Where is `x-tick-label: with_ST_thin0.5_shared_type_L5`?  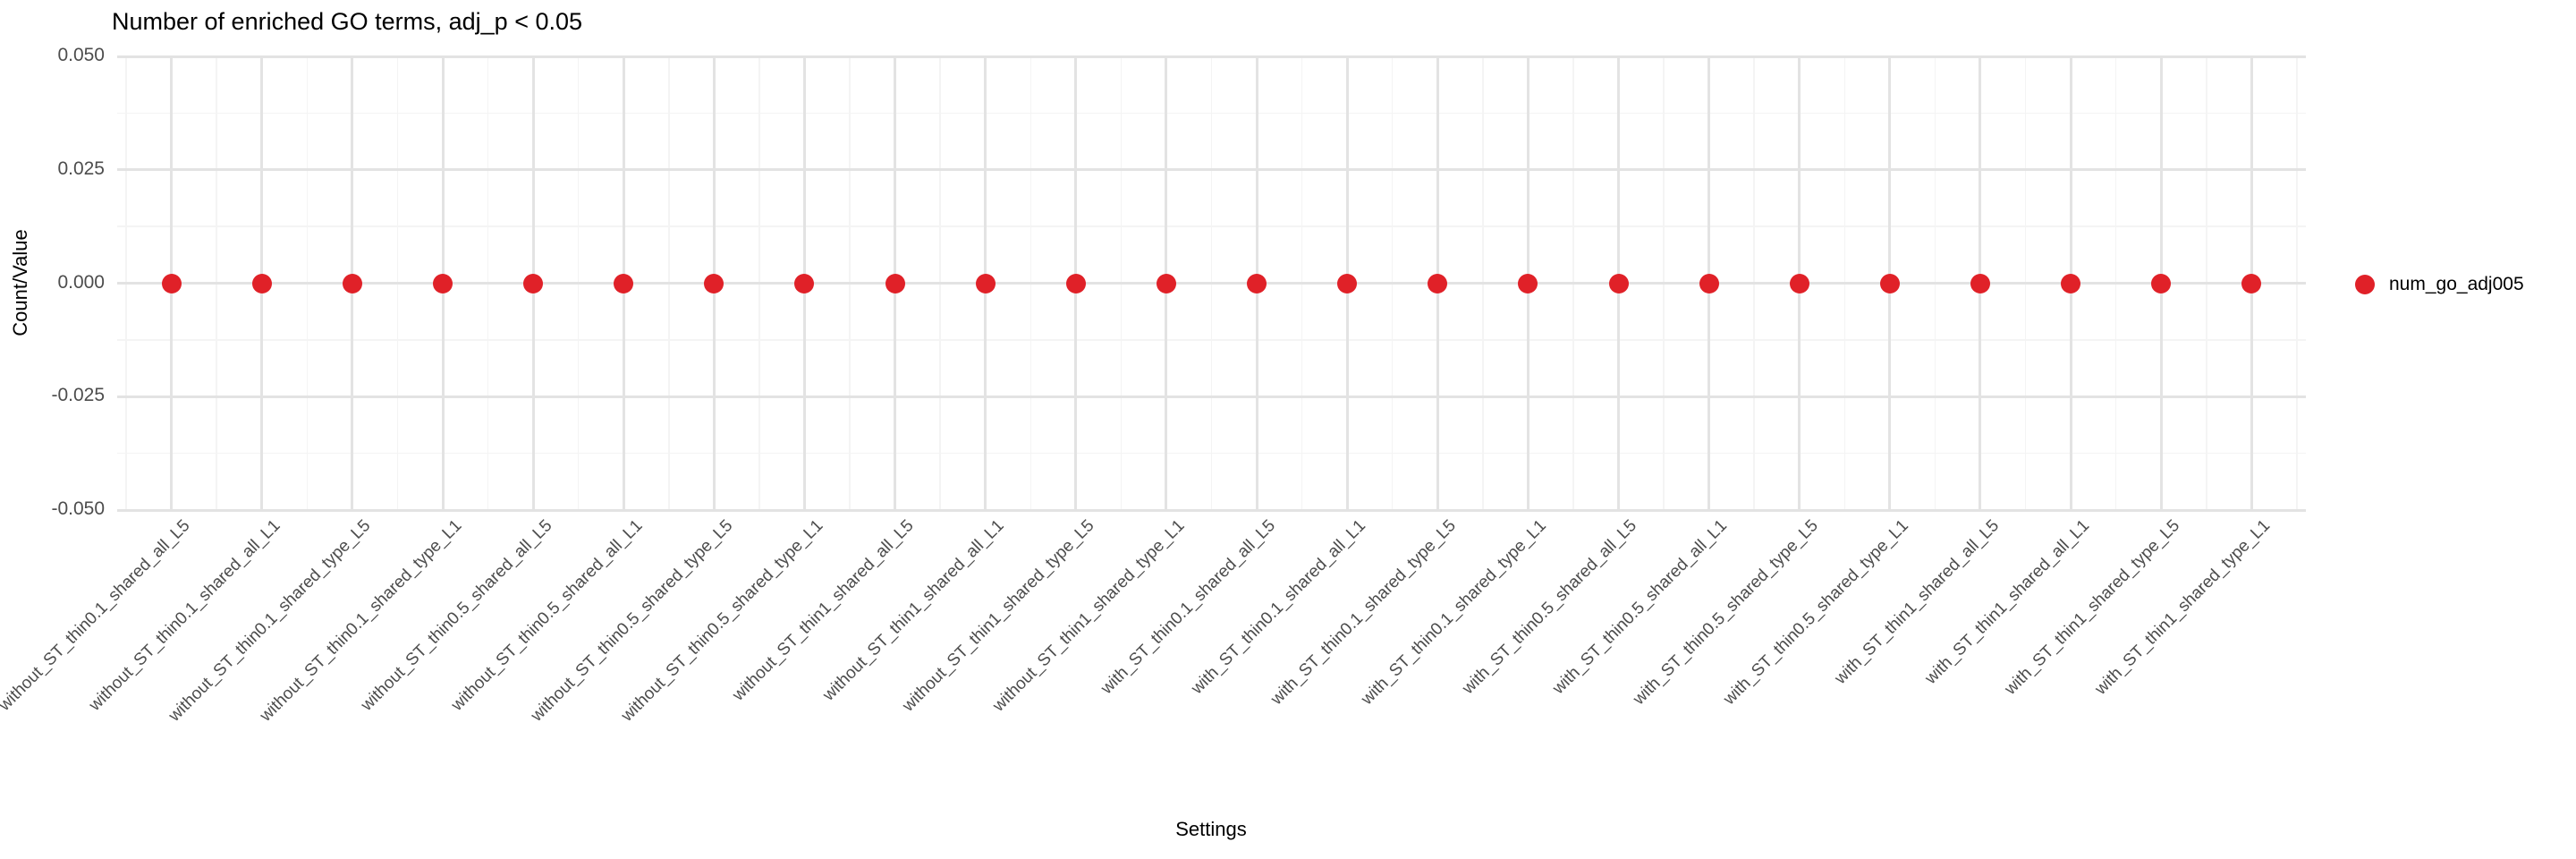 x-tick-label: with_ST_thin0.5_shared_type_L5 is located at coordinates (1725, 613).